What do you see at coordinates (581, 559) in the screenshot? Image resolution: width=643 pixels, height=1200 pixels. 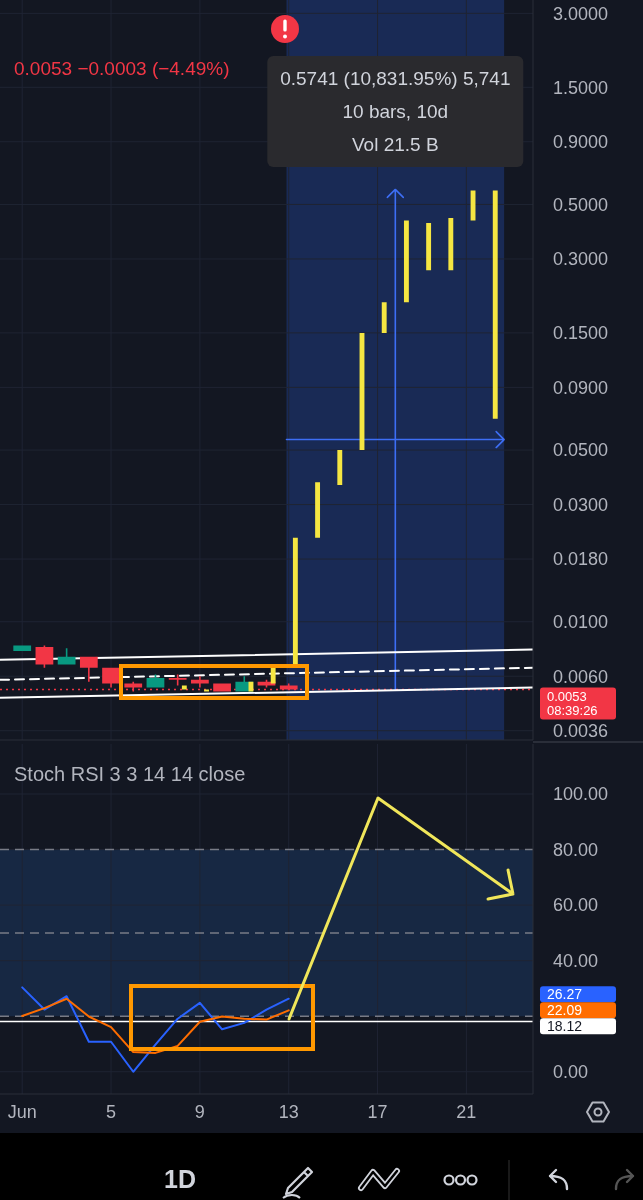 I see `y-tick-label: 0.0180` at bounding box center [581, 559].